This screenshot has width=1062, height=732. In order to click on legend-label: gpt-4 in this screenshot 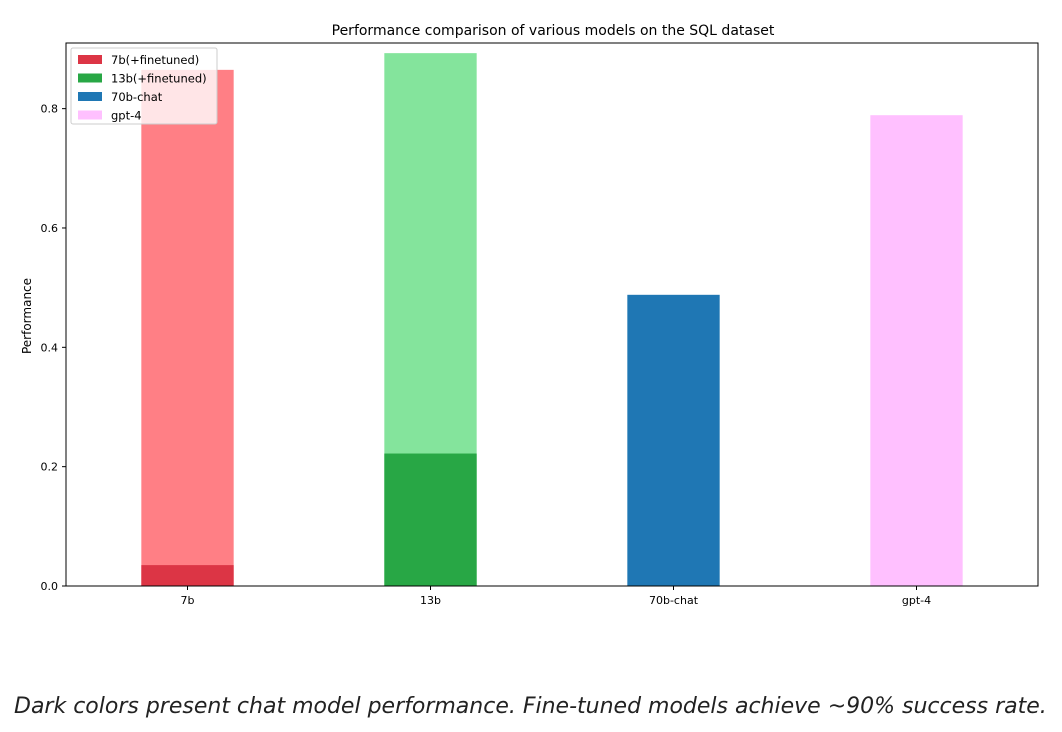, I will do `click(126, 116)`.